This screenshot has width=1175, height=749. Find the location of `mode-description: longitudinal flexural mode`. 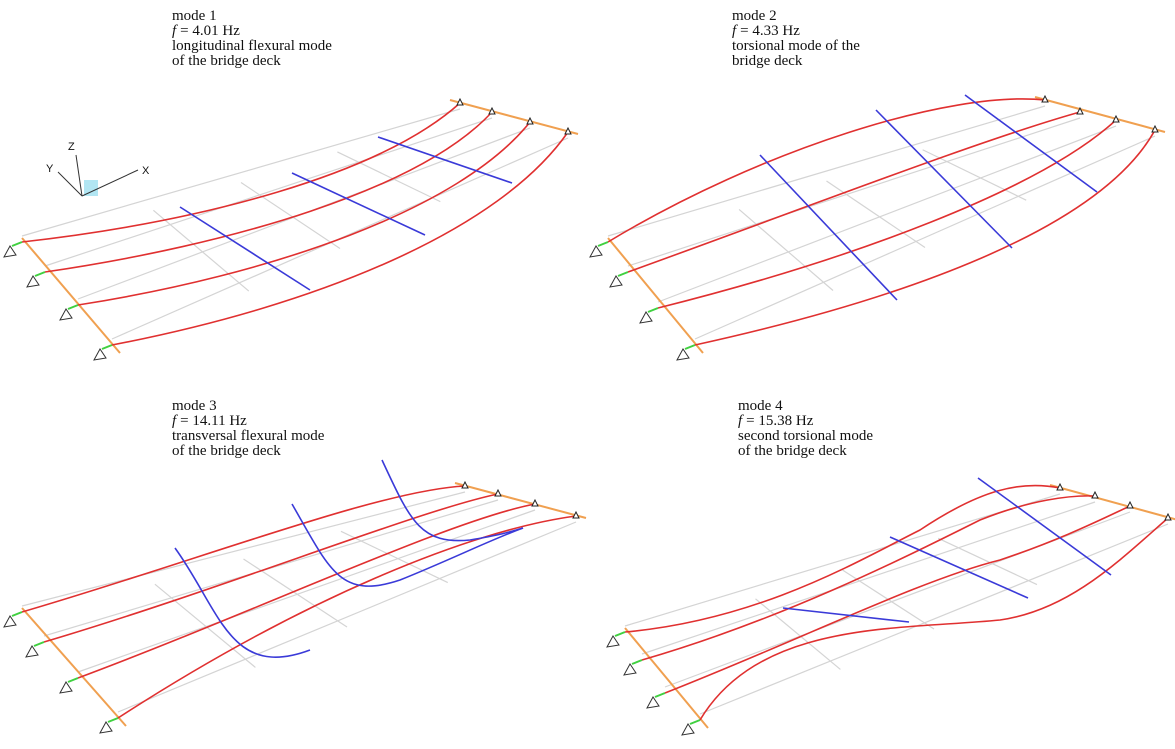

mode-description: longitudinal flexural mode is located at coordinates (252, 46).